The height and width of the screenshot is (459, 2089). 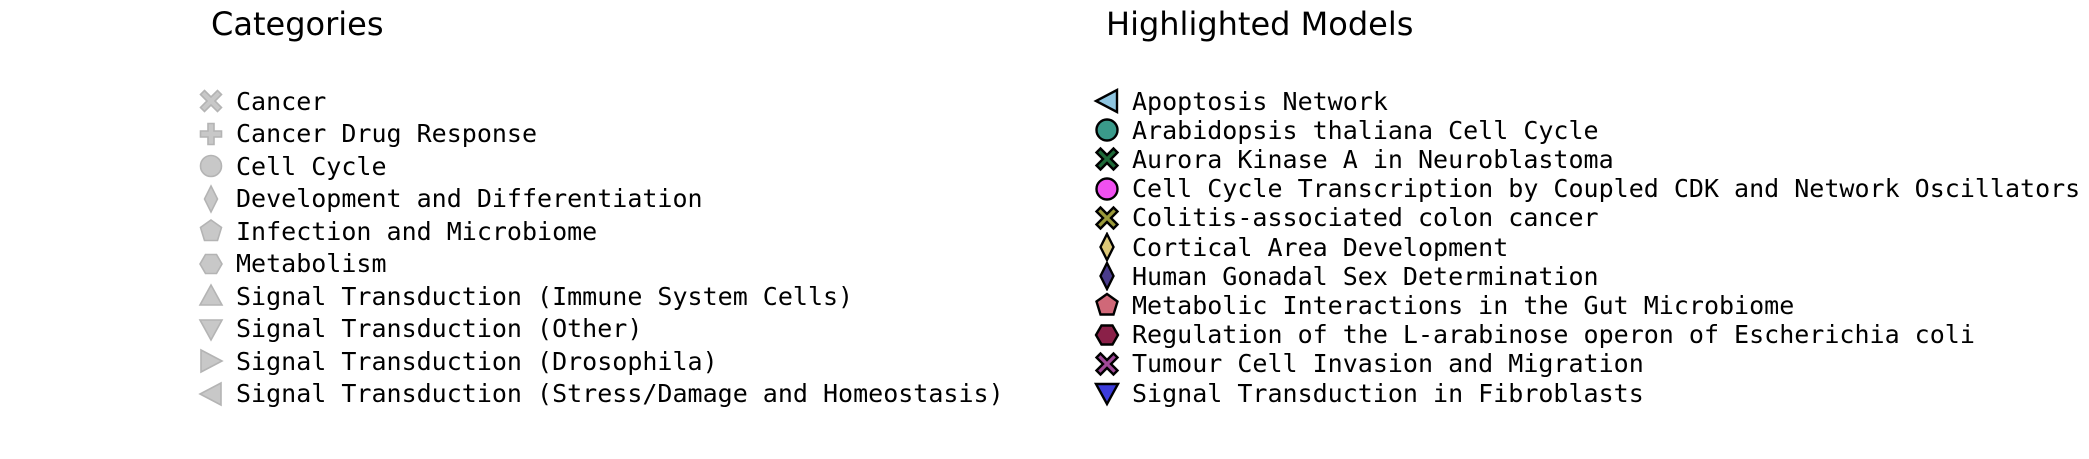 I want to click on category-entry-label: Development and Differentiation, so click(x=469, y=198).